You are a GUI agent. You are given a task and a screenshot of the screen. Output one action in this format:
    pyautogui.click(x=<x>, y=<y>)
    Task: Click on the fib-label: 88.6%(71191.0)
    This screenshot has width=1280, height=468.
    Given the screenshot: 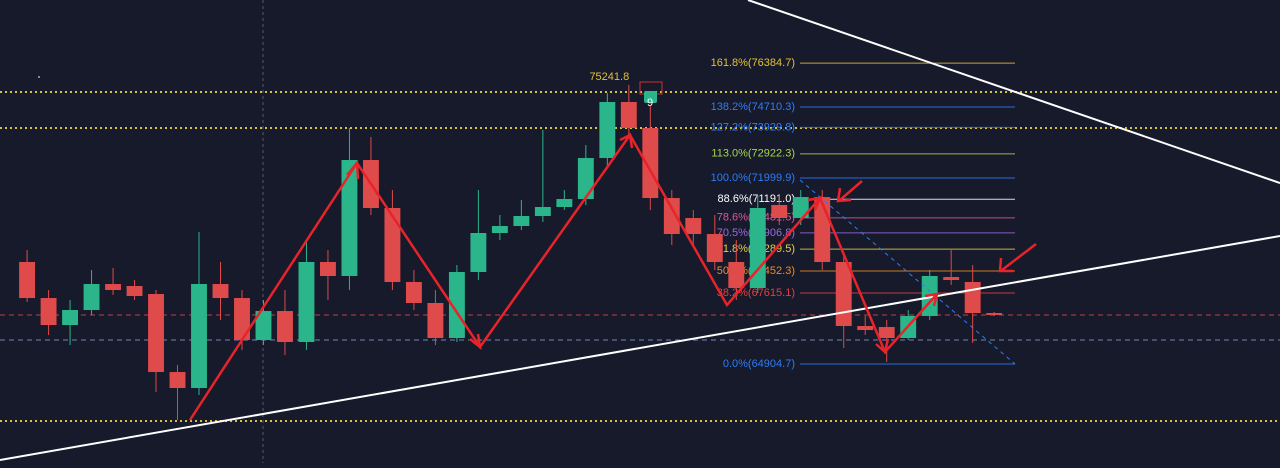 What is the action you would take?
    pyautogui.click(x=756, y=199)
    